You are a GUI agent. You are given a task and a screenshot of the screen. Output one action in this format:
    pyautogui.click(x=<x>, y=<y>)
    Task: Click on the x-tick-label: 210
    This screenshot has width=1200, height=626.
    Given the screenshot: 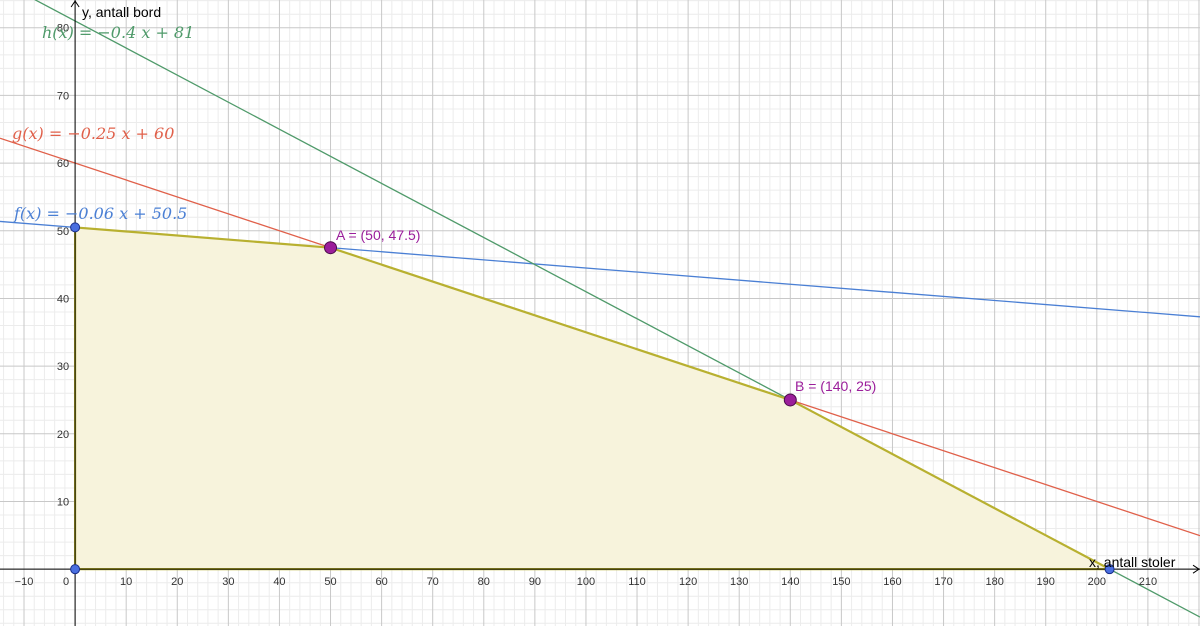 What is the action you would take?
    pyautogui.click(x=1148, y=582)
    